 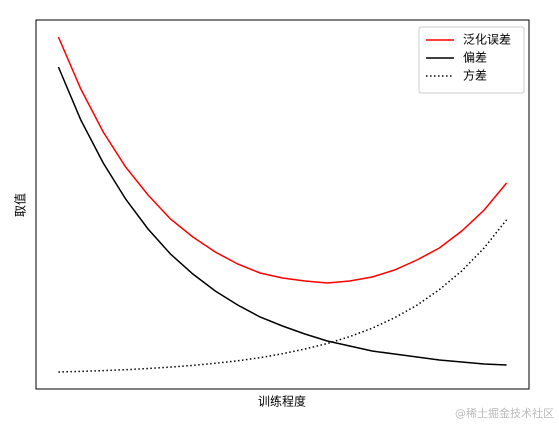 What do you see at coordinates (487, 40) in the screenshot?
I see `legend-label: 泛化误差` at bounding box center [487, 40].